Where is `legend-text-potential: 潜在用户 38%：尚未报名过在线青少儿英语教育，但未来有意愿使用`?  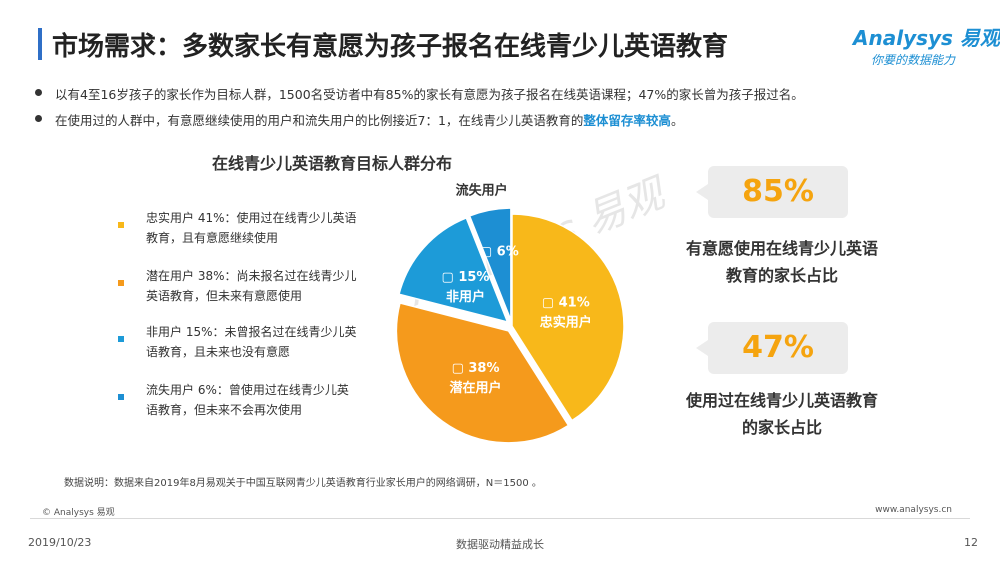 legend-text-potential: 潜在用户 38%：尚未报名过在线青少儿英语教育，但未来有意愿使用 is located at coordinates (251, 286).